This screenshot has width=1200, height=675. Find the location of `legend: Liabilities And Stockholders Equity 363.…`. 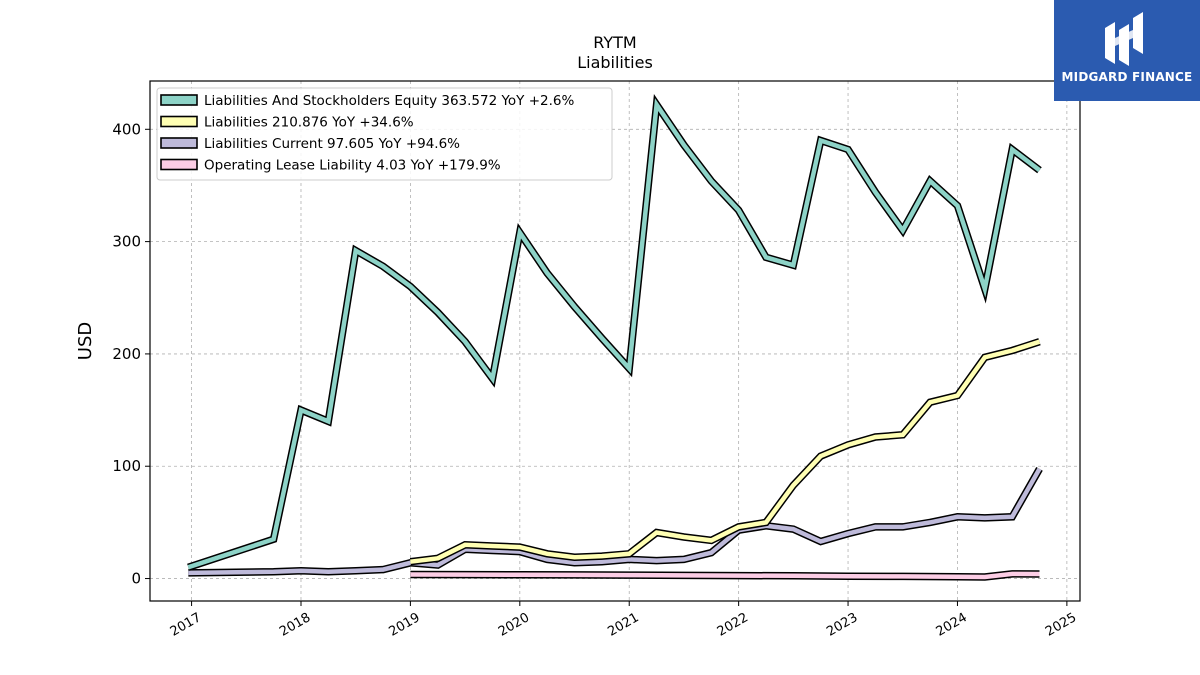

legend: Liabilities And Stockholders Equity 363.… is located at coordinates (384, 134).